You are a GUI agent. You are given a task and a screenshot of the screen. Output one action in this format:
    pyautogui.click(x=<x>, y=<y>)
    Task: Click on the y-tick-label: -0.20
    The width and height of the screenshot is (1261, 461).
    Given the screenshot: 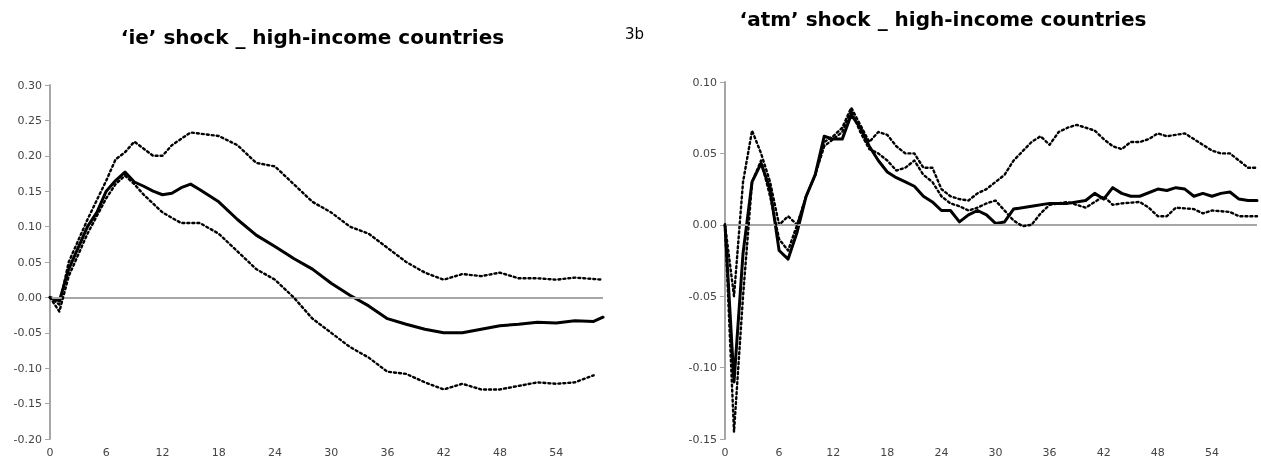 What is the action you would take?
    pyautogui.click(x=27, y=439)
    